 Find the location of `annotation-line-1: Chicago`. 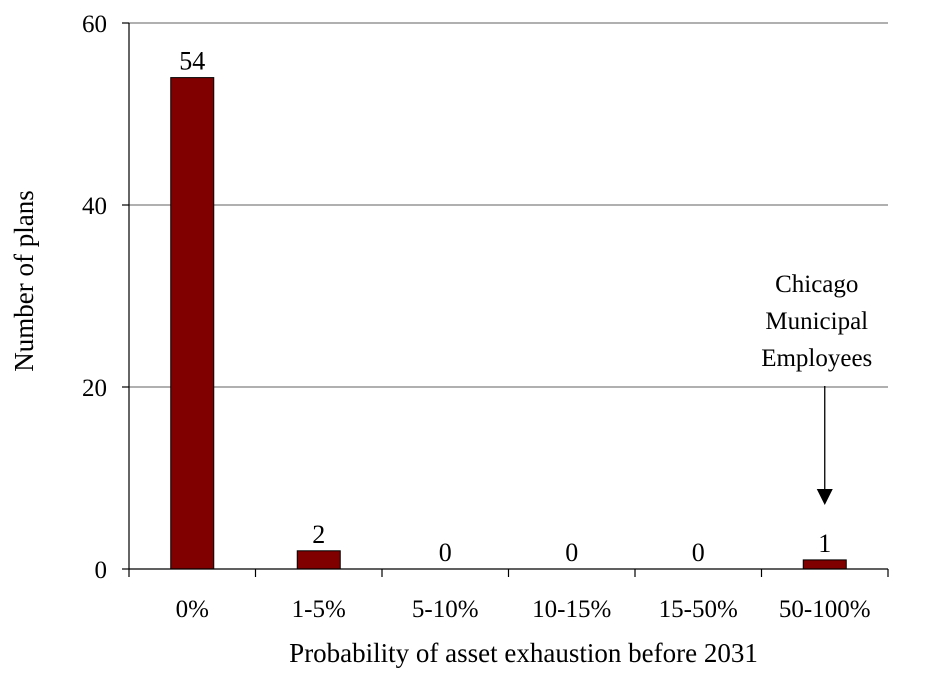

annotation-line-1: Chicago is located at coordinates (816, 284).